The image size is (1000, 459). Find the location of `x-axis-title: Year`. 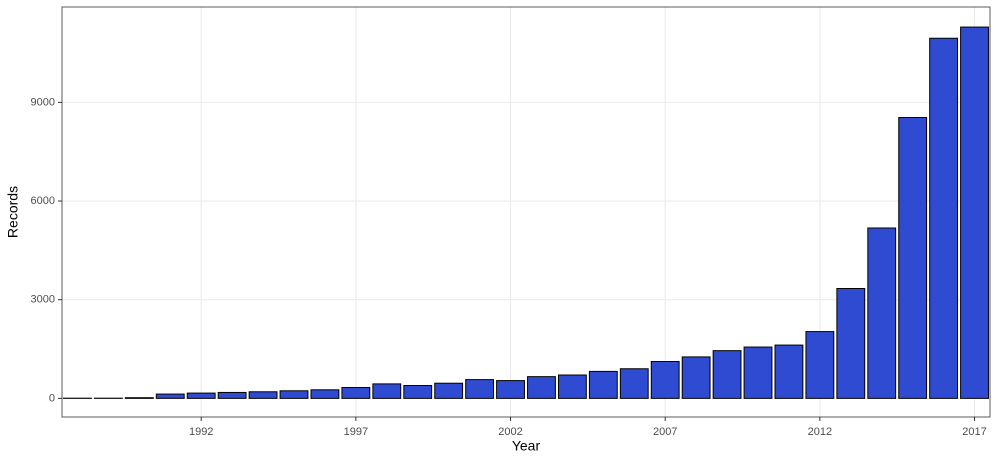

x-axis-title: Year is located at coordinates (526, 446).